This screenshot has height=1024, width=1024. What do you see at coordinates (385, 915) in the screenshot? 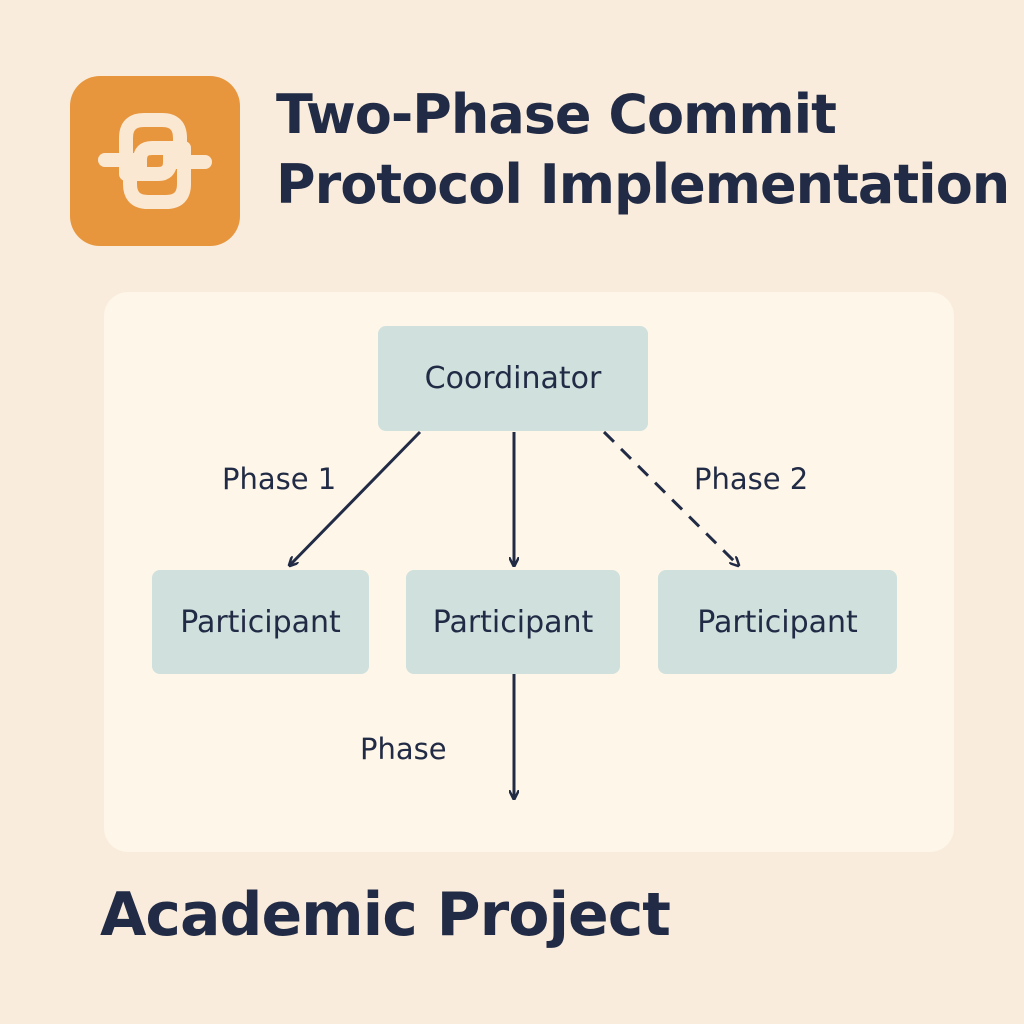
I see `footer-title: Academic Project` at bounding box center [385, 915].